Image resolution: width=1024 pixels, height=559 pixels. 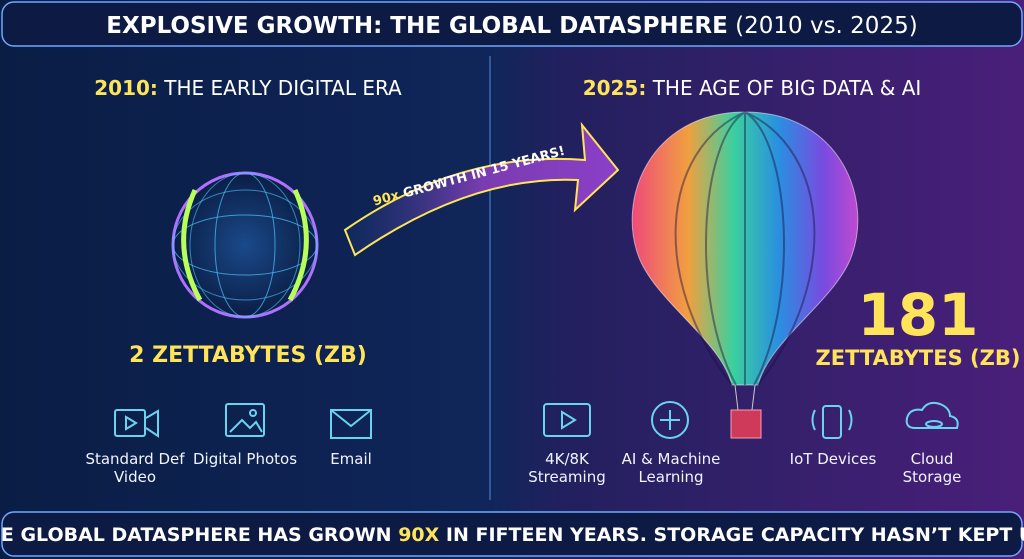 I want to click on right-year: 2025:, so click(x=615, y=88).